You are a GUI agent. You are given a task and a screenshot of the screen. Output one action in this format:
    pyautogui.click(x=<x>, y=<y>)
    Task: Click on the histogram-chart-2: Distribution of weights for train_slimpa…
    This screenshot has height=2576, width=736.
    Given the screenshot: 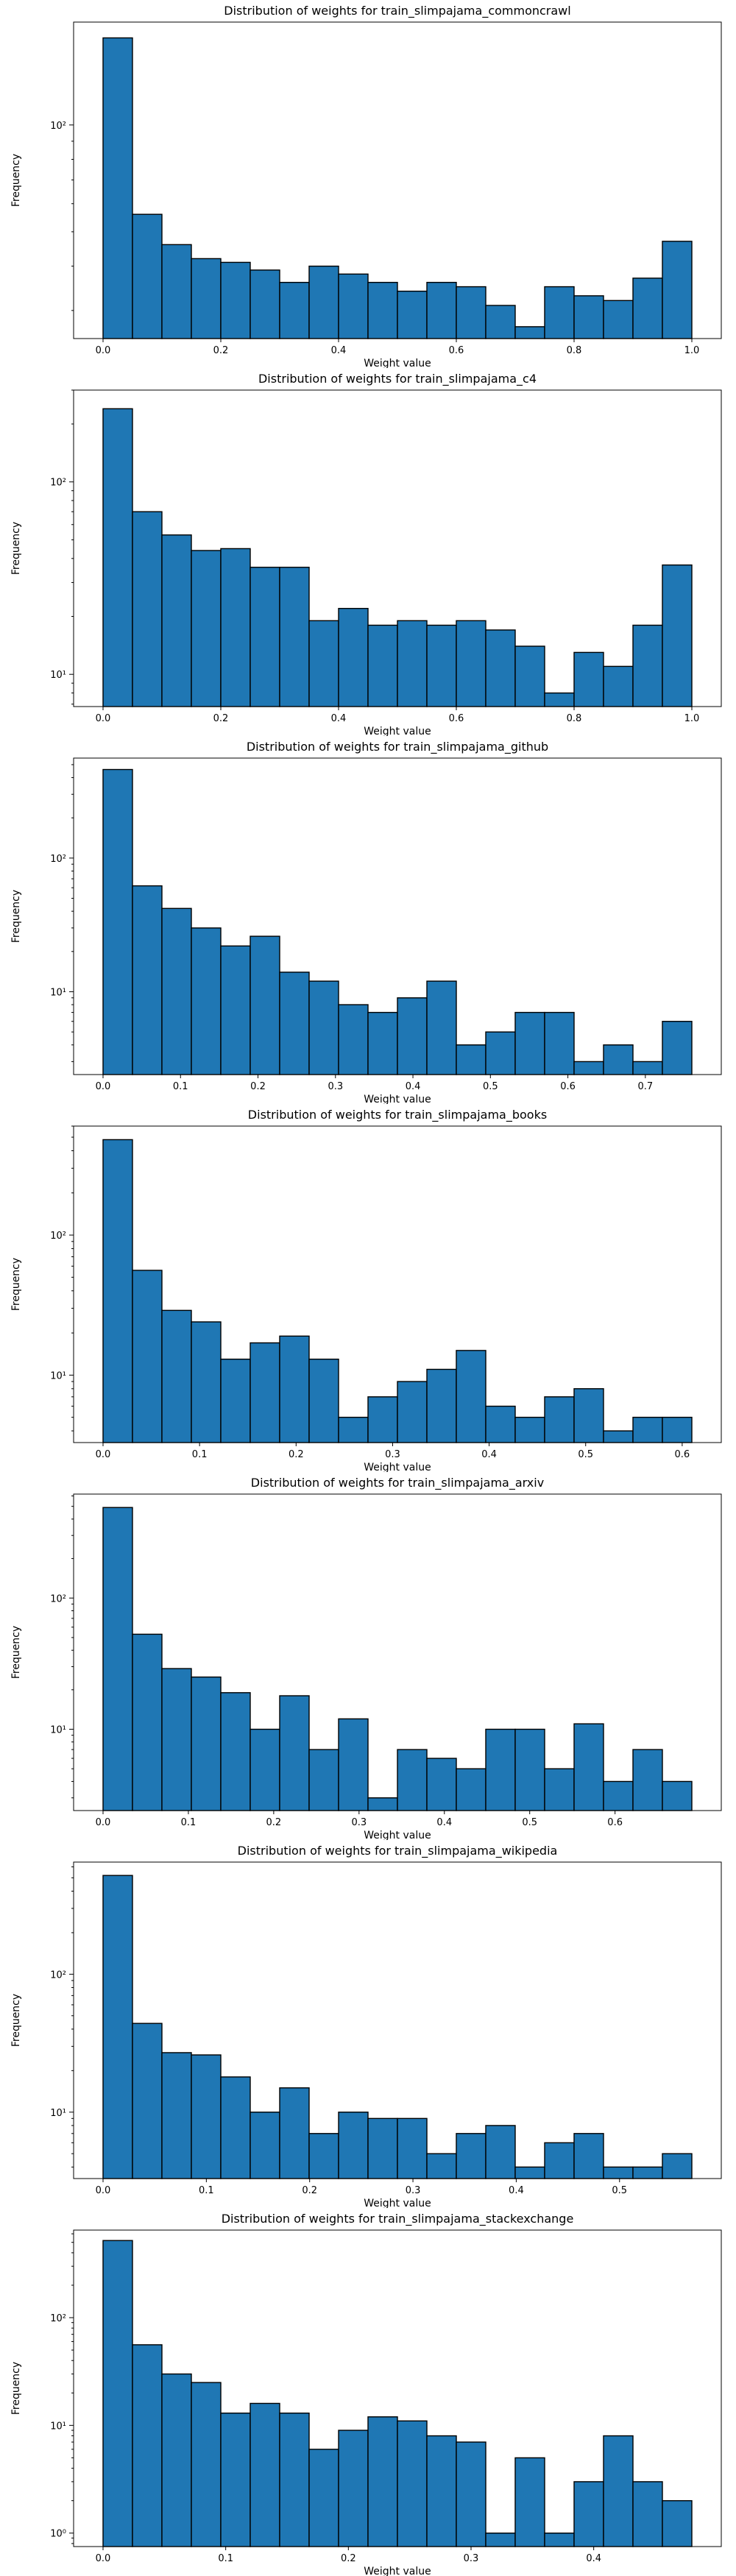 What is the action you would take?
    pyautogui.click(x=366, y=922)
    